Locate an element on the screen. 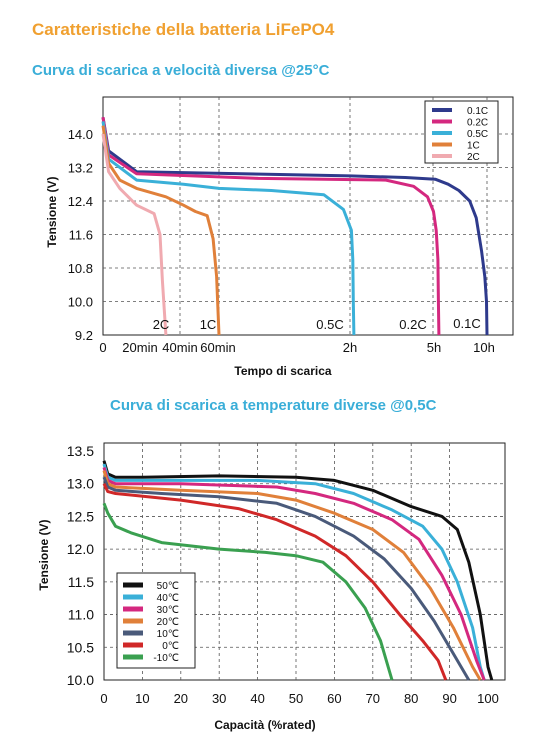 This screenshot has height=739, width=537. chart1-ytick-label: 11.6 is located at coordinates (81, 235).